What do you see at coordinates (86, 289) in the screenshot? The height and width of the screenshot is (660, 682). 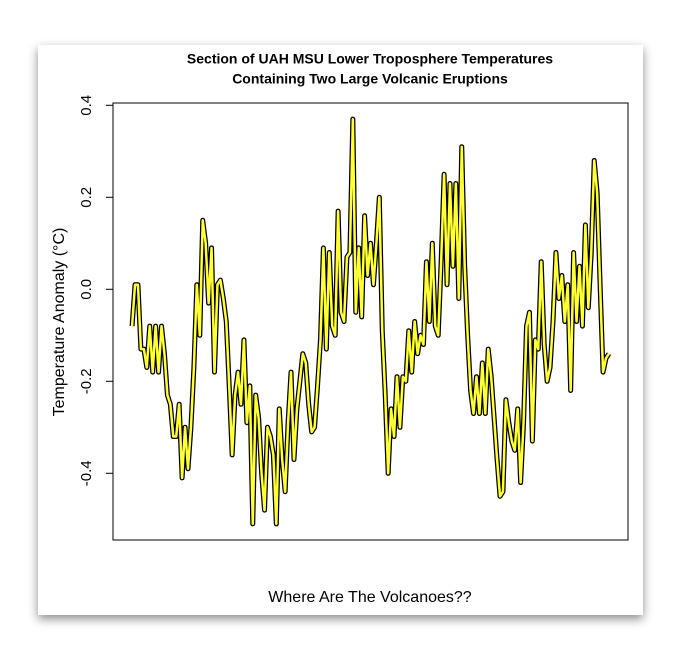 I see `y-tick-label: 0.0` at bounding box center [86, 289].